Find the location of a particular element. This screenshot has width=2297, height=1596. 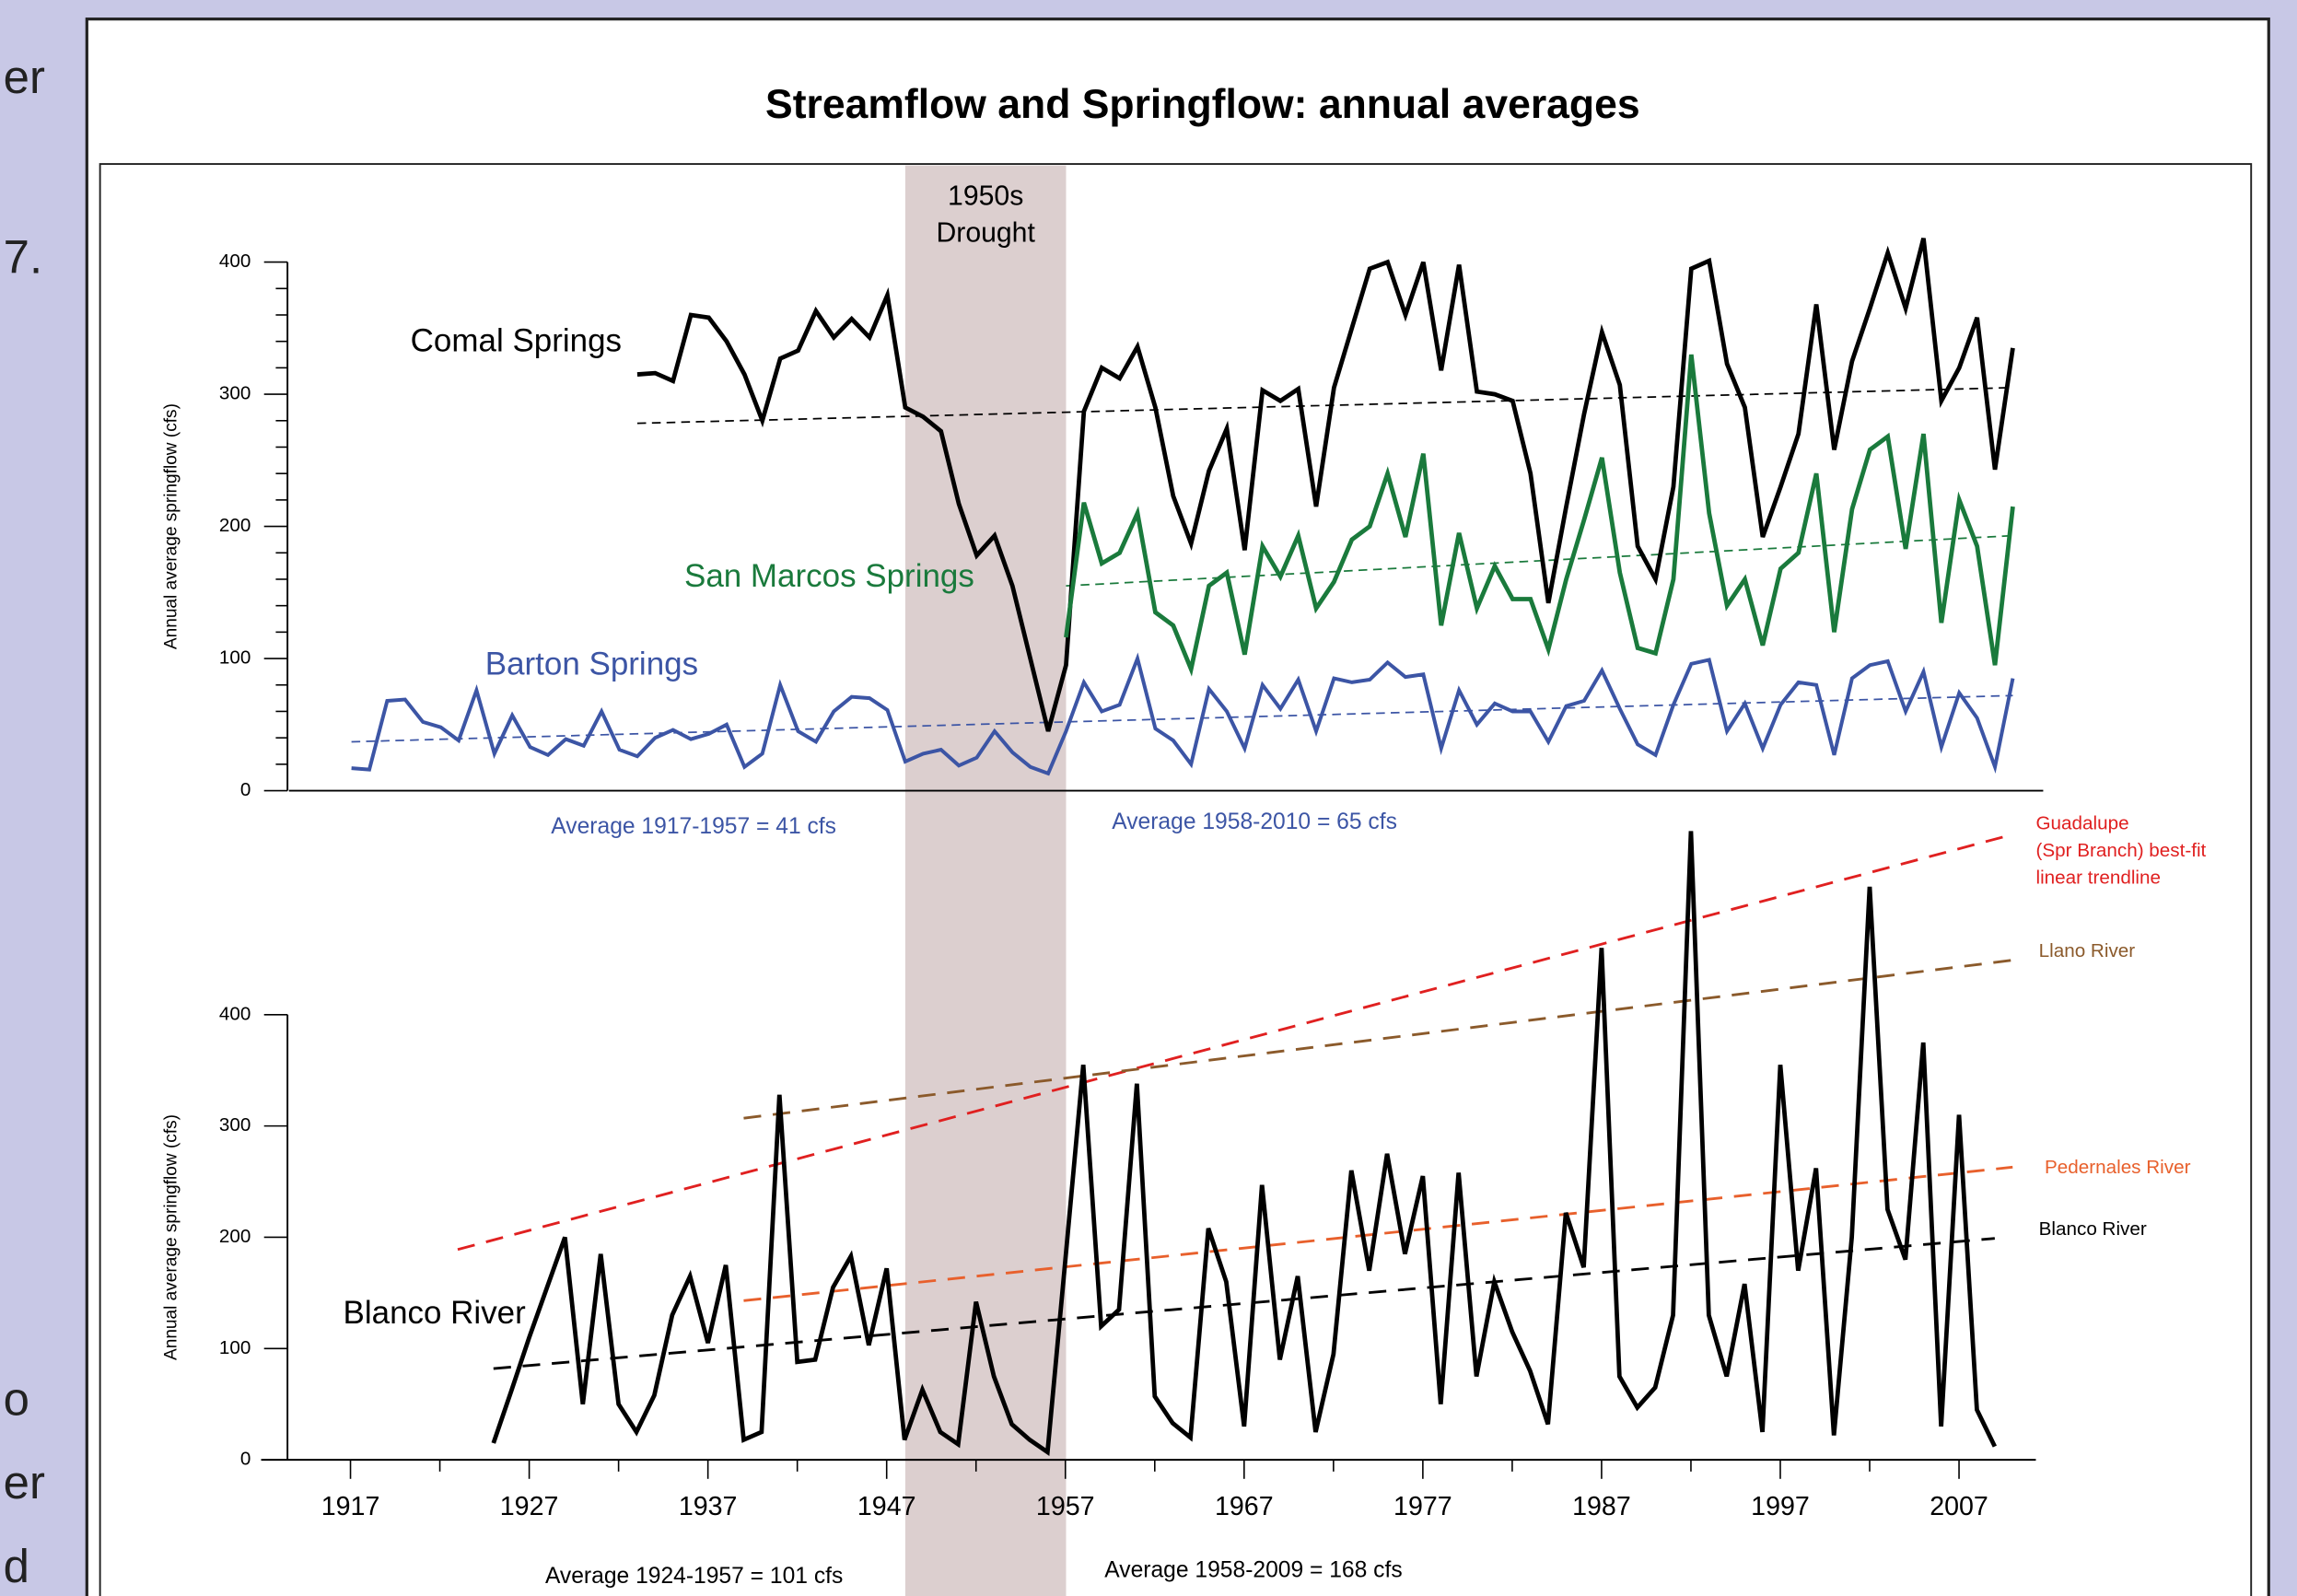

x-tick-label: 1937 is located at coordinates (708, 1507).